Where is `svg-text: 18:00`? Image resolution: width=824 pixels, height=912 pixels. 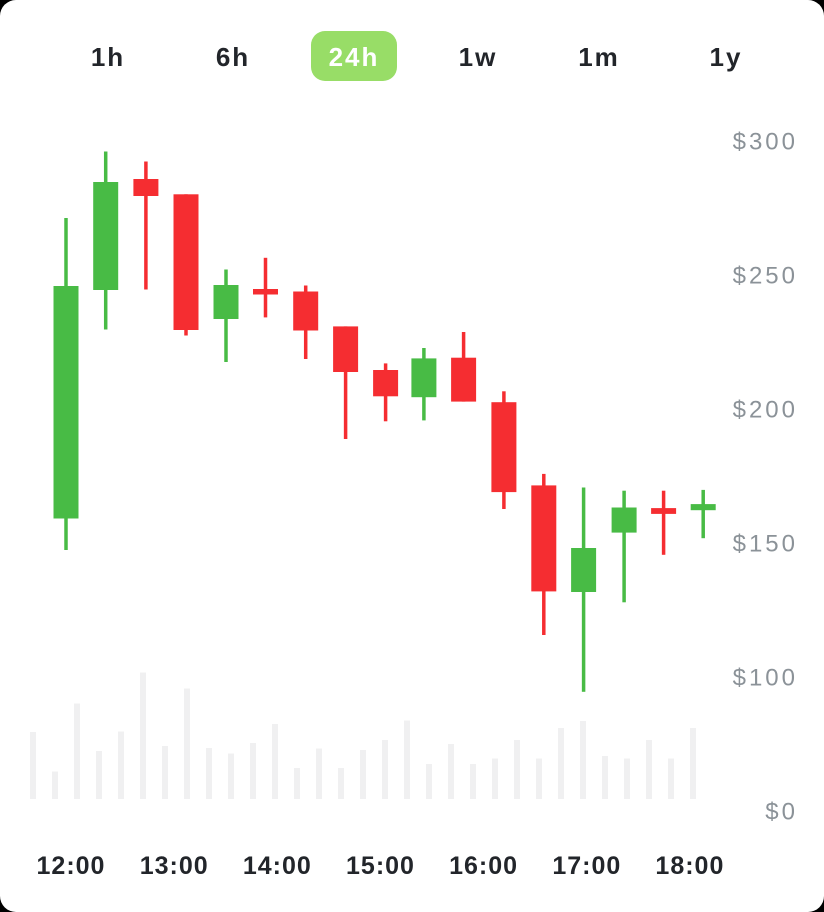 svg-text: 18:00 is located at coordinates (689, 866).